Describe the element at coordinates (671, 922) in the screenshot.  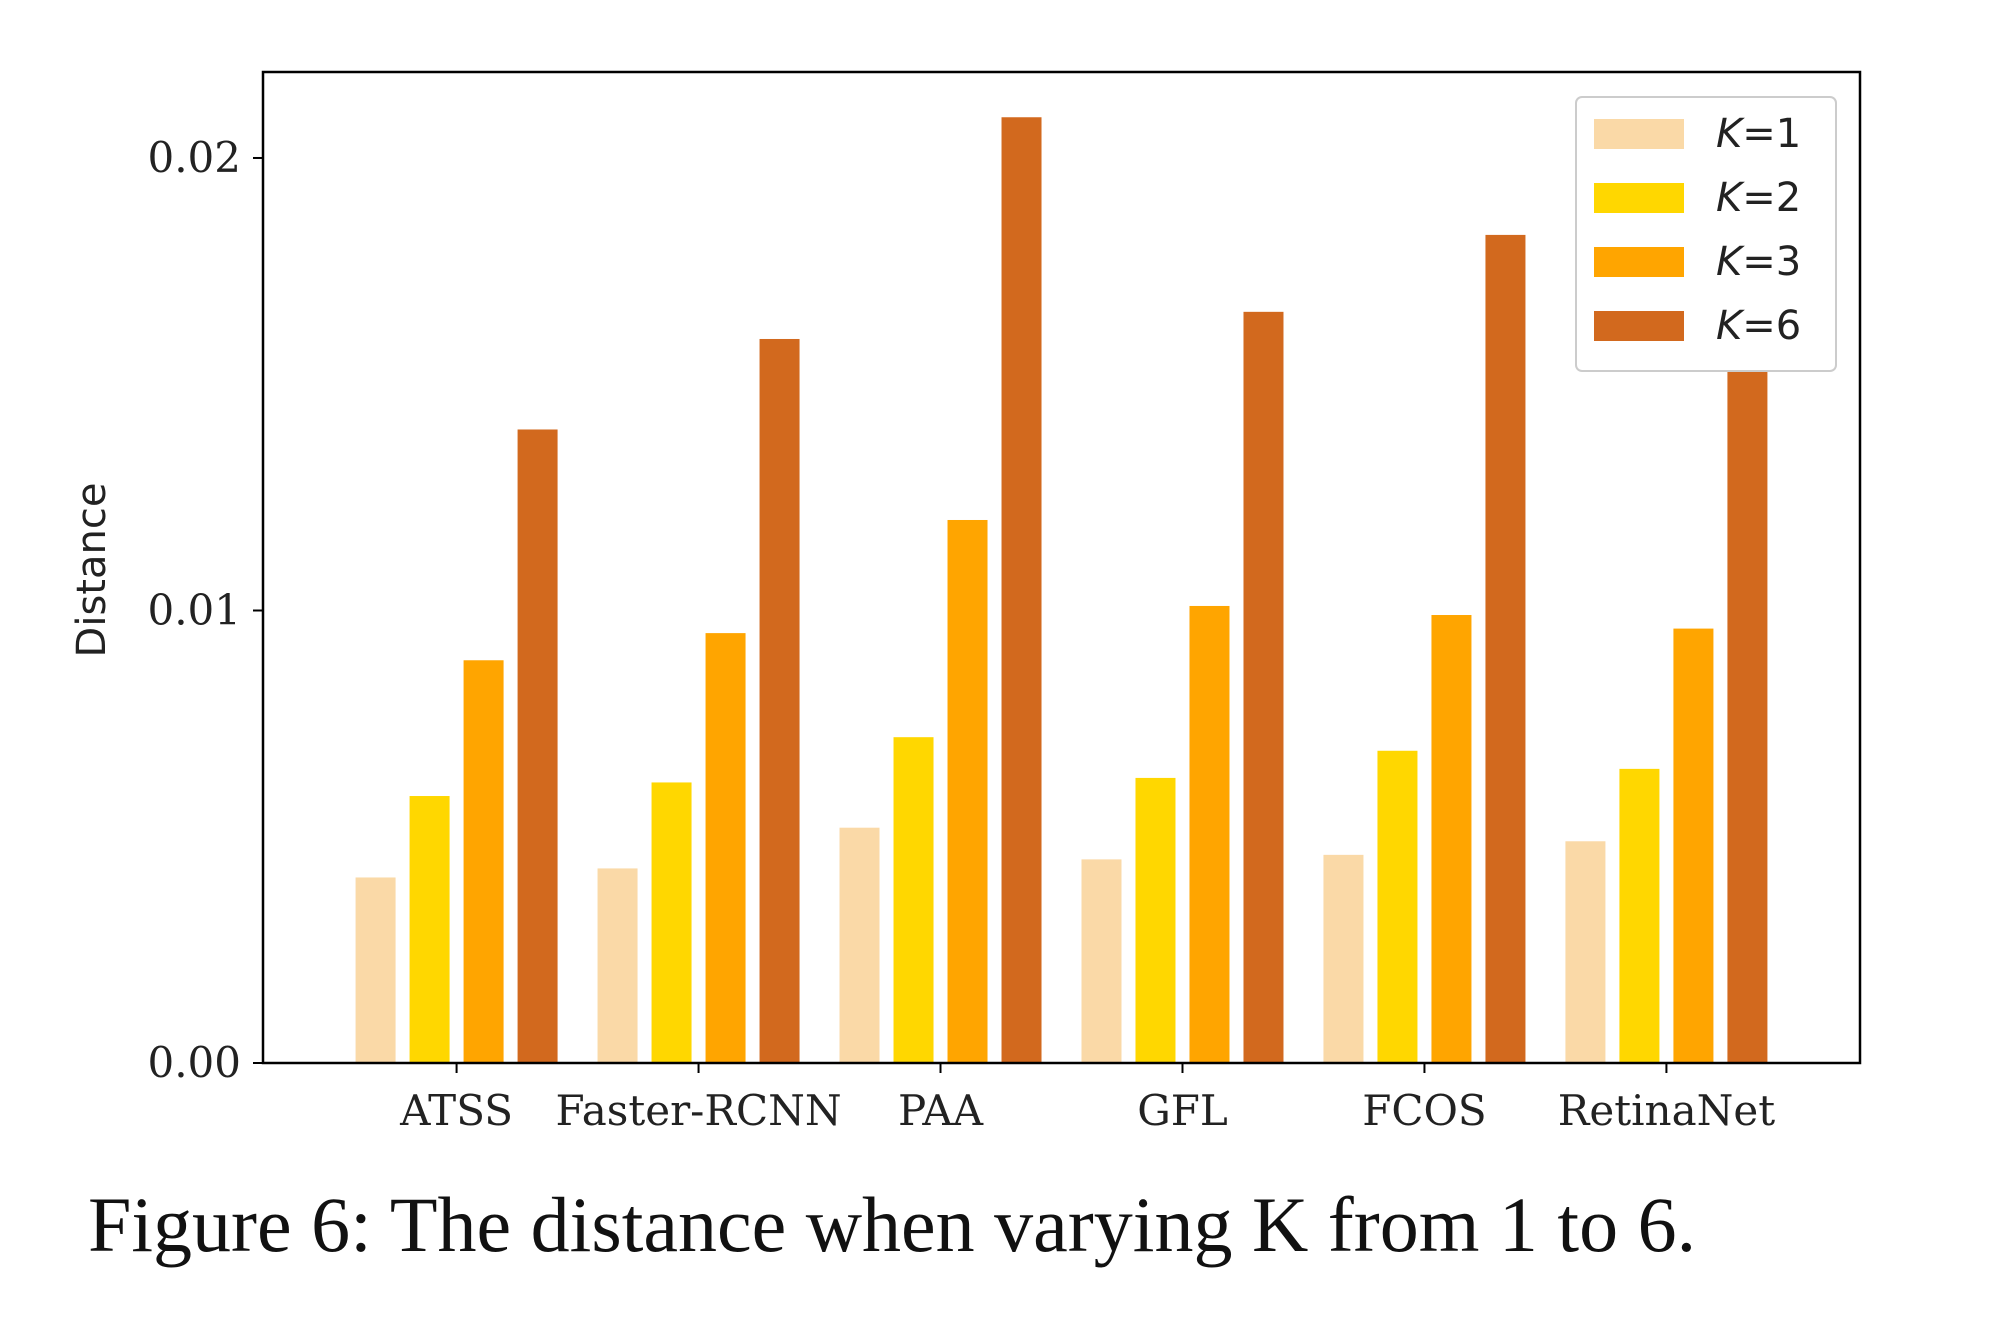
I see `bar-faster-rcnn-k2` at that location.